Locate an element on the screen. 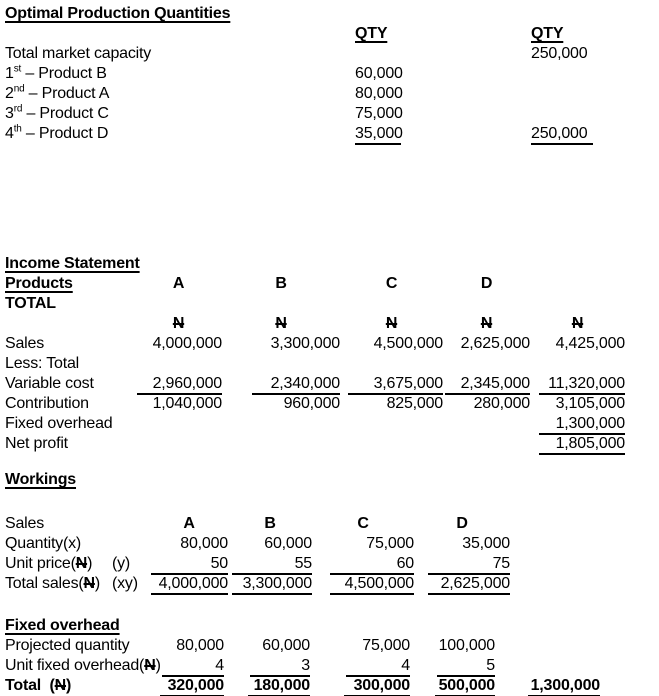 Image resolution: width=659 pixels, height=696 pixels. row-label: 1st – Product B is located at coordinates (56, 72).